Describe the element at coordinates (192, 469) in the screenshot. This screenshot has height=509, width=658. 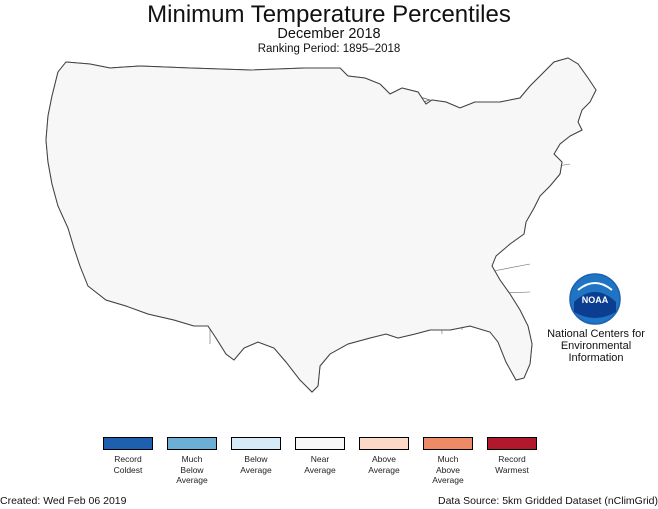
I see `legend-label: Much Below Average` at that location.